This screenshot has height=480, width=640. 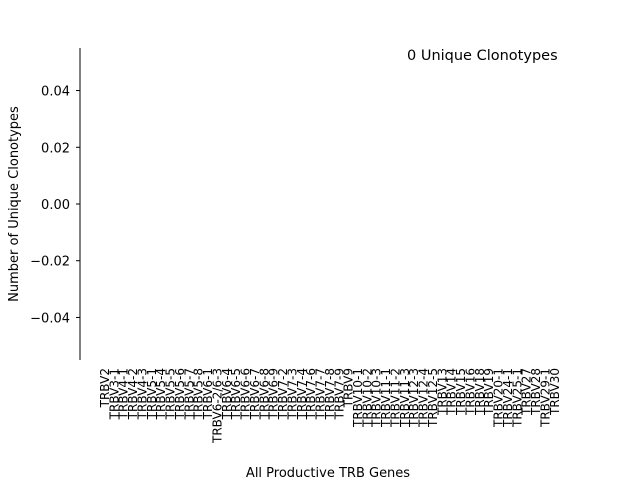 What do you see at coordinates (414, 398) in the screenshot?
I see `x-tick-label: TRBV12-3` at bounding box center [414, 398].